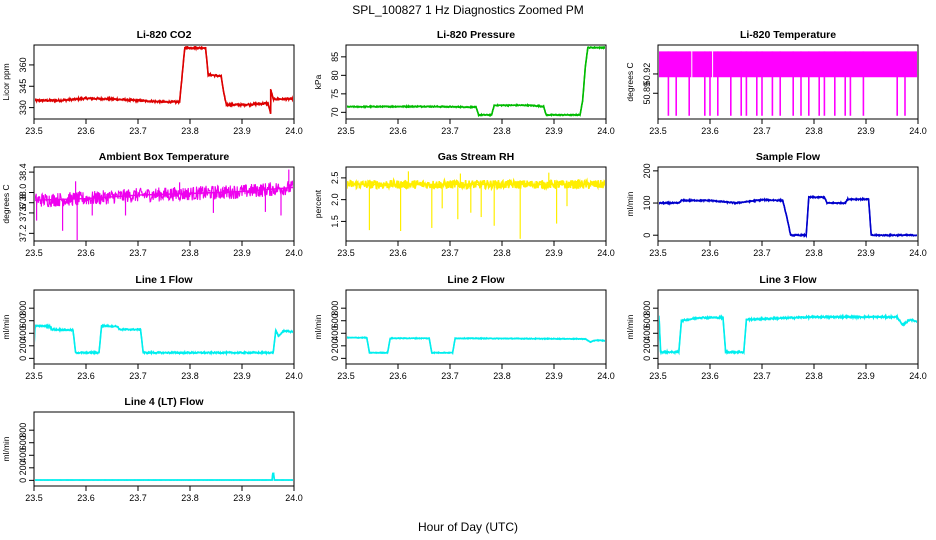 This screenshot has height=540, width=936. Describe the element at coordinates (23, 64) in the screenshot. I see `y-tick-label: 360` at that location.